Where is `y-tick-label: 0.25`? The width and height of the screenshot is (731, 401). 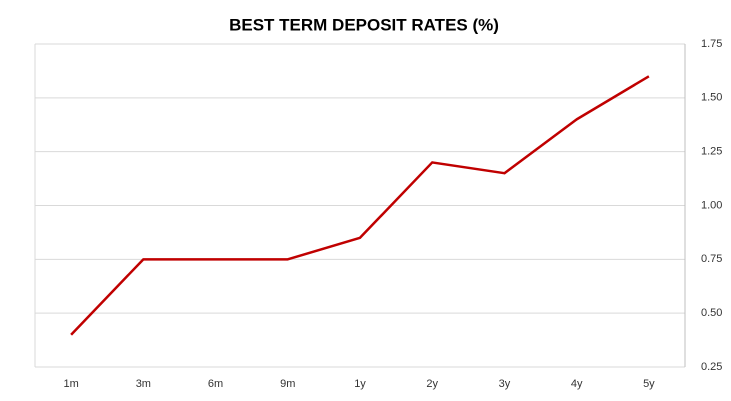
y-tick-label: 0.25 is located at coordinates (711, 367).